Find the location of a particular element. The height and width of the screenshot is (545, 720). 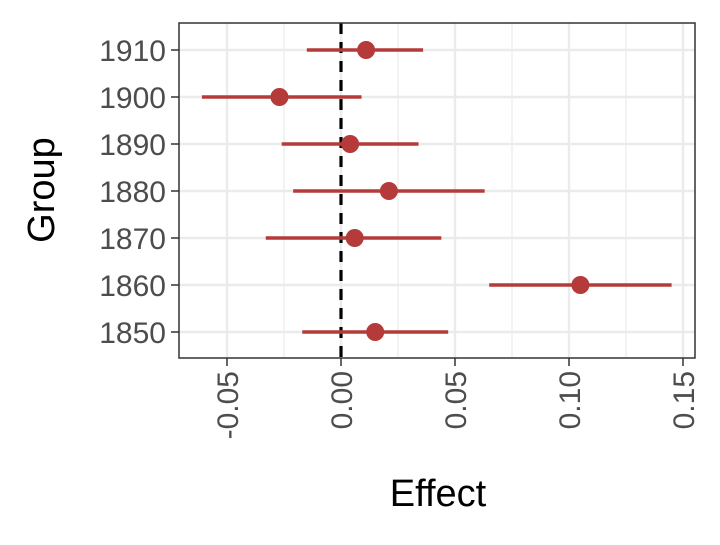

y-tick-label: 1900 is located at coordinates (132, 98).